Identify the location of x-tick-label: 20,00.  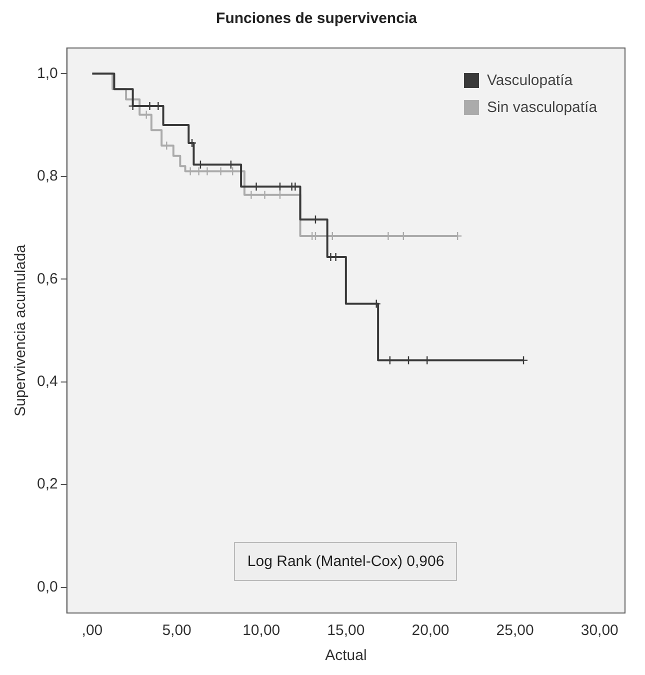
(431, 631).